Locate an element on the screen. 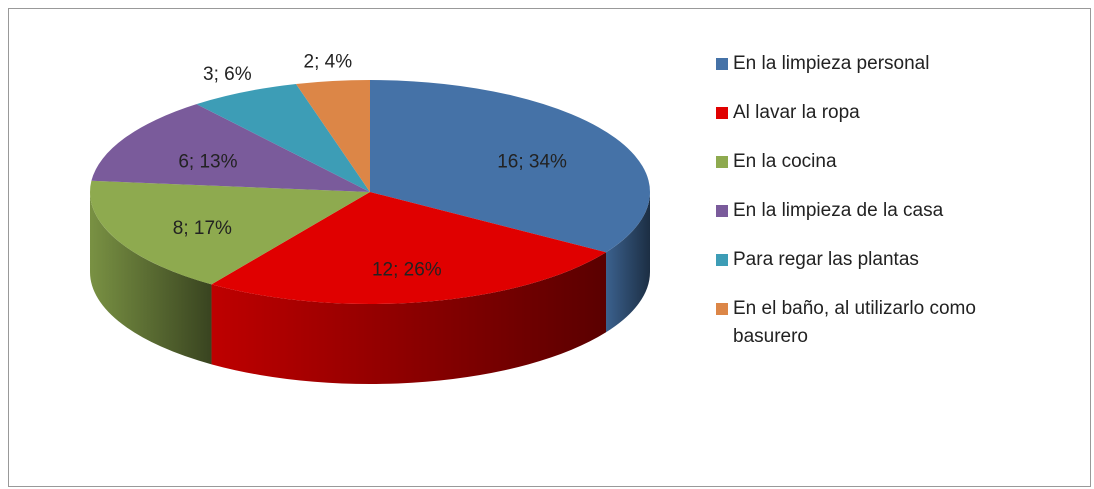 Image resolution: width=1094 pixels, height=489 pixels. legend-item: Al lavar la ropa is located at coordinates (886, 113).